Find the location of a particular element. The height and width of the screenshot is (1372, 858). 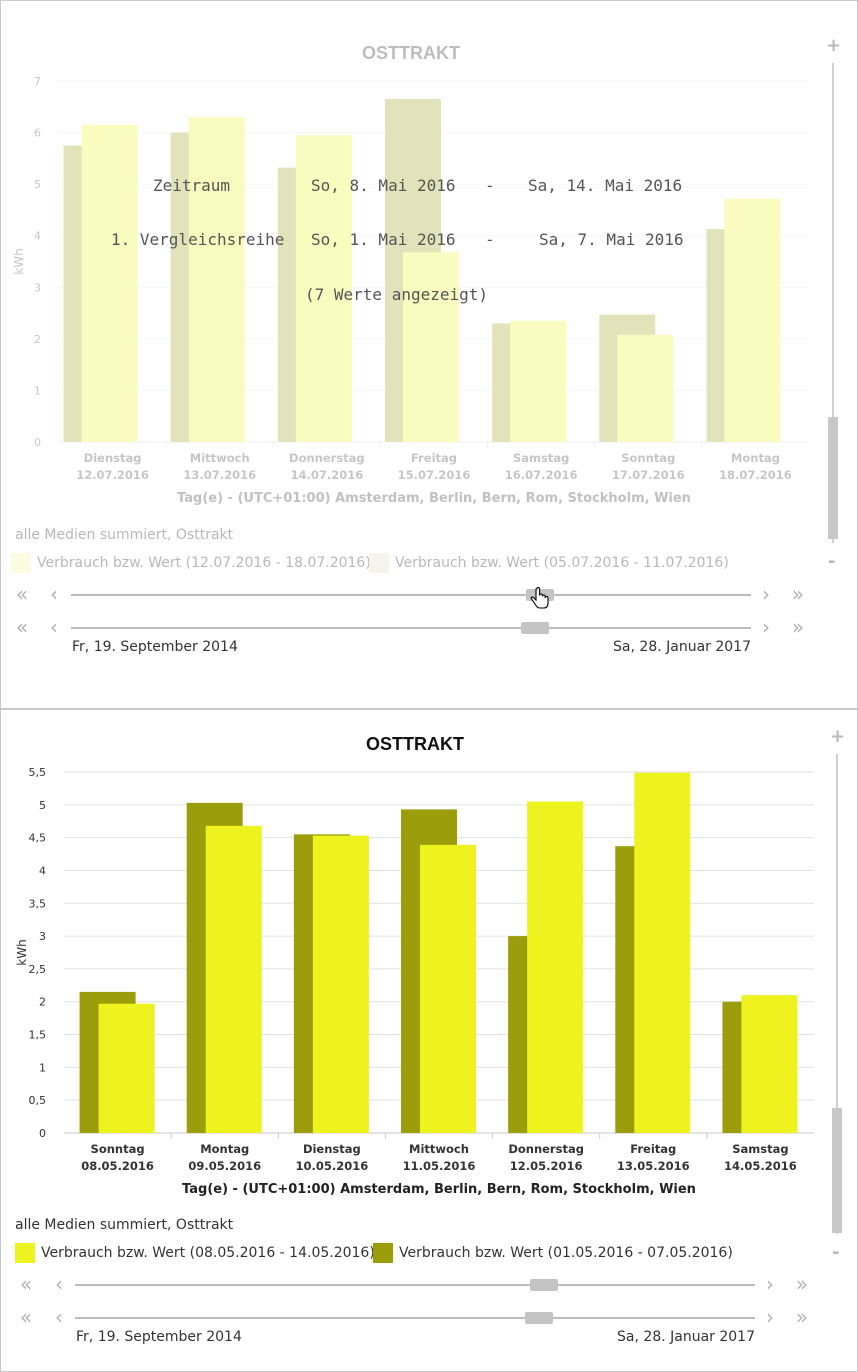

x-tick-label-day: Montag is located at coordinates (224, 1149).